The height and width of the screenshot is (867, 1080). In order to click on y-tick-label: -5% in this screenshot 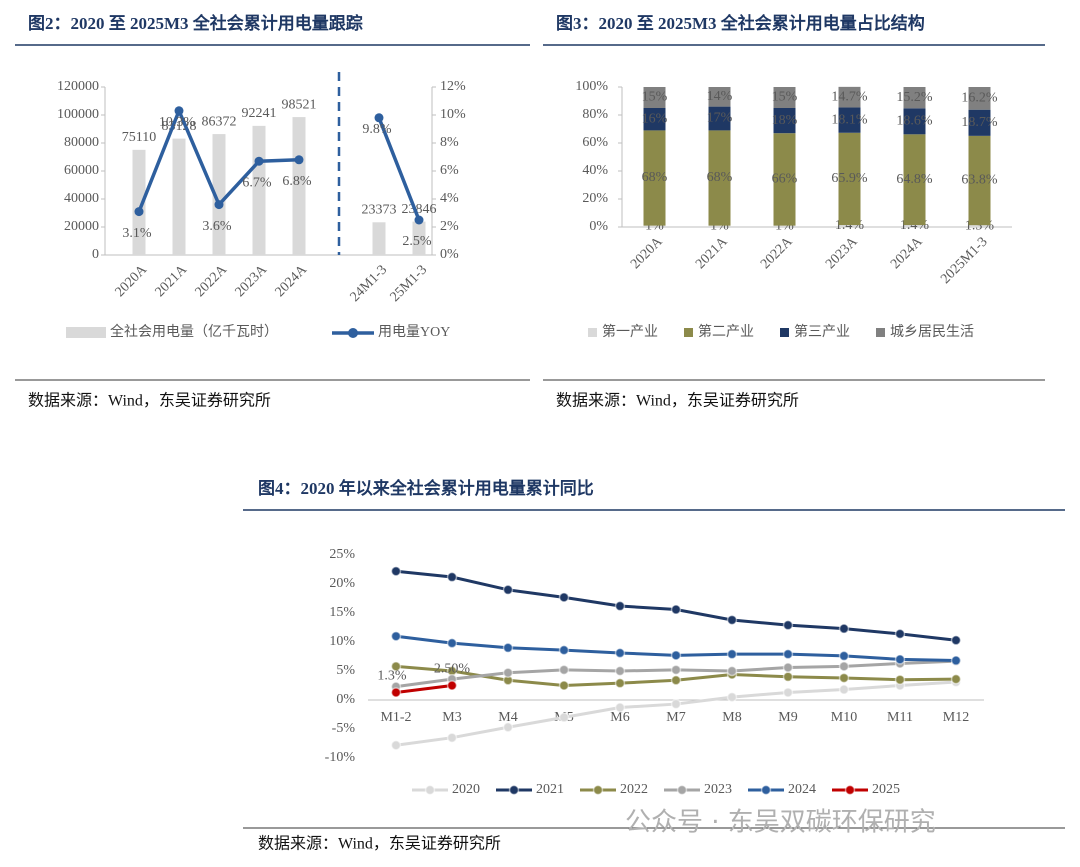, I will do `click(344, 728)`.